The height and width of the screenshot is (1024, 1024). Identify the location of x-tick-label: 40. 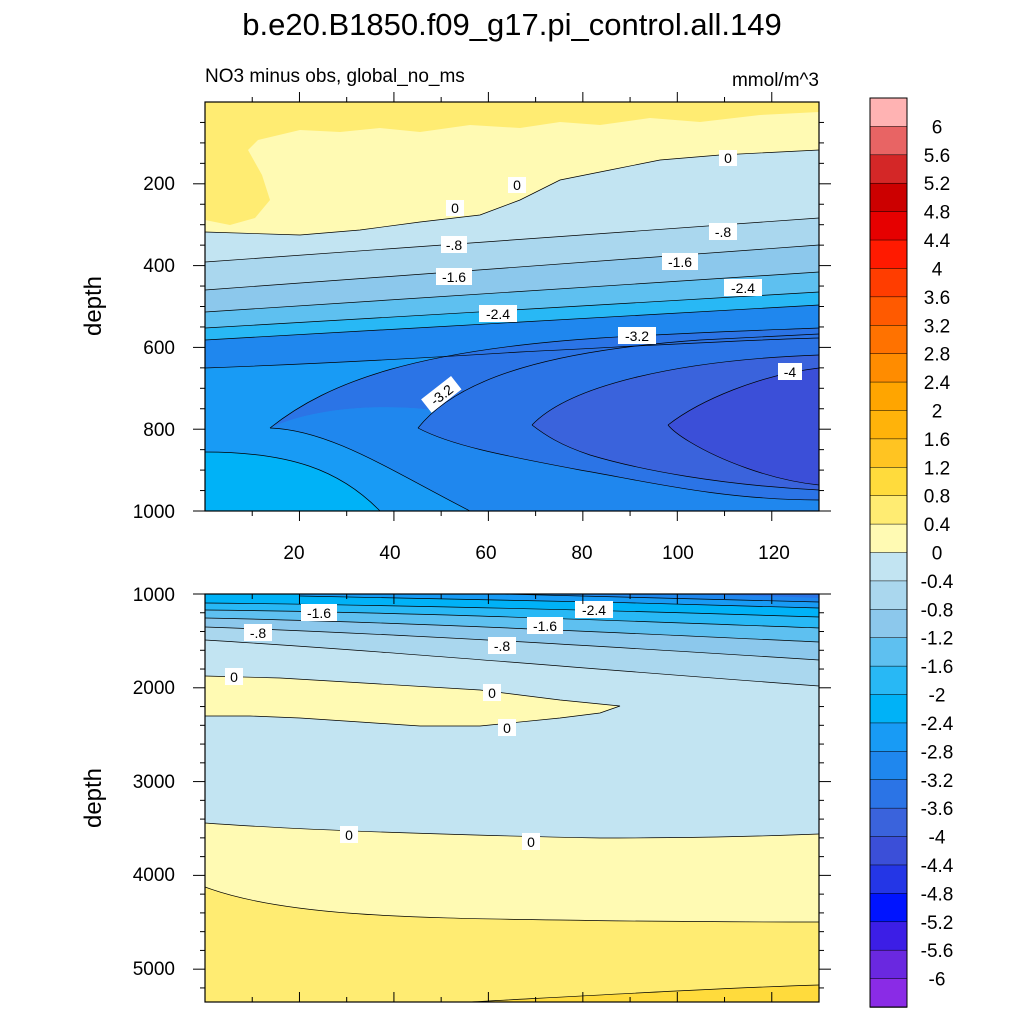
(389, 553).